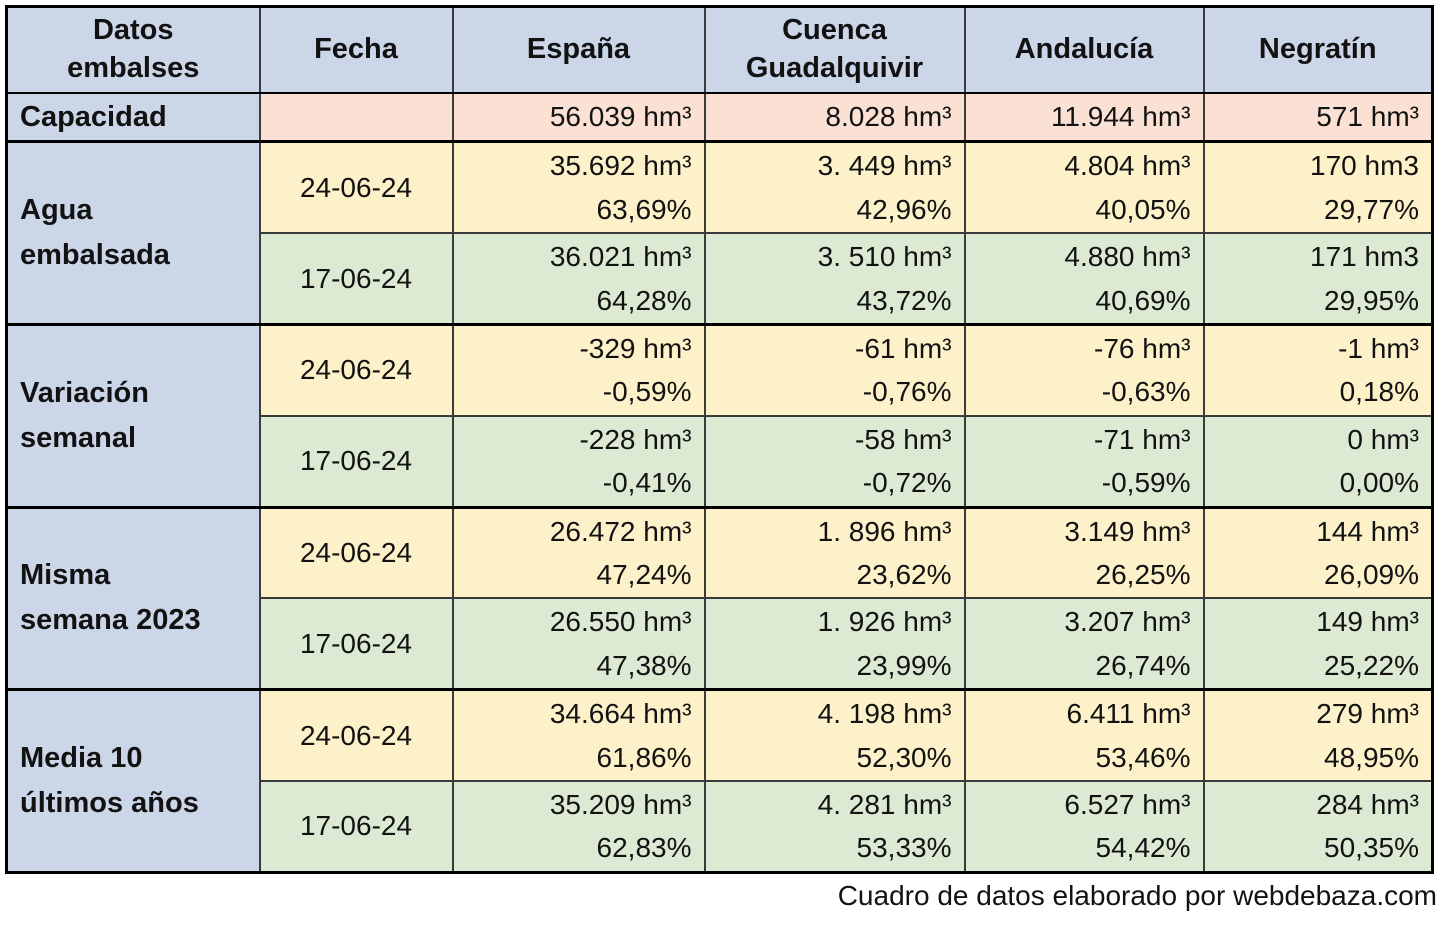 The height and width of the screenshot is (944, 1444). I want to click on header-datos-embalses: Datos embalses, so click(133, 49).